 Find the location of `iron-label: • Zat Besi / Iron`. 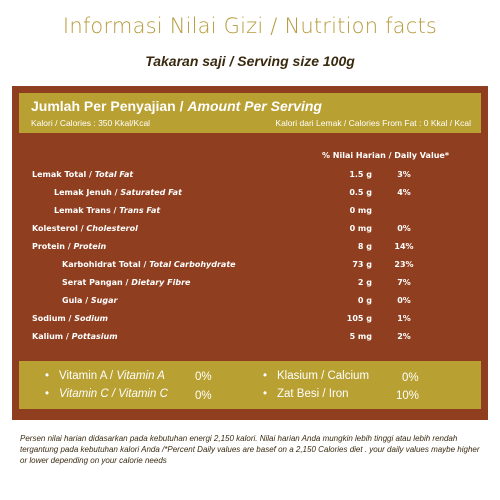

iron-label: • Zat Besi / Iron is located at coordinates (306, 394).